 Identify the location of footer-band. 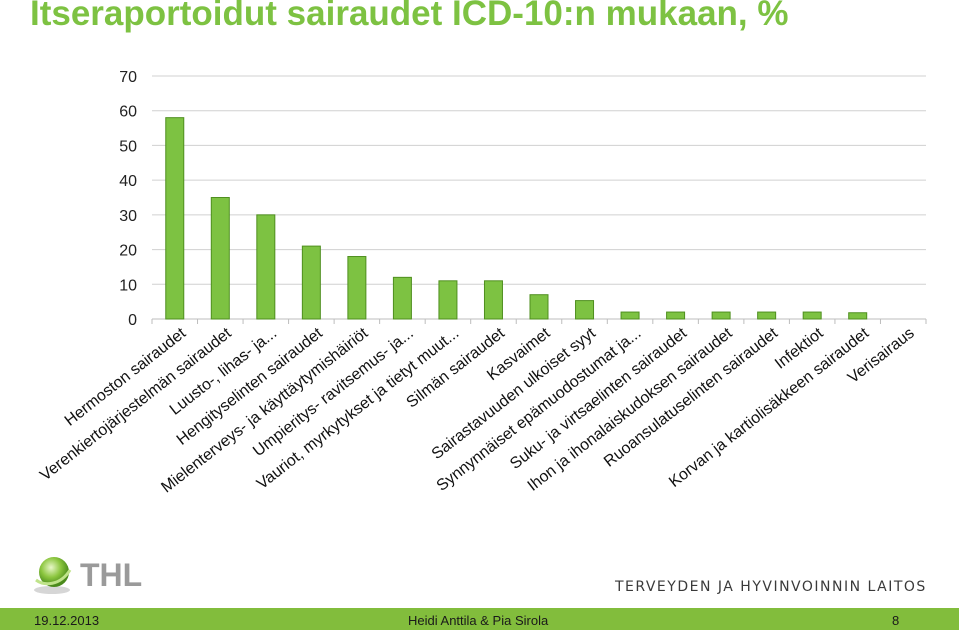
(479, 619).